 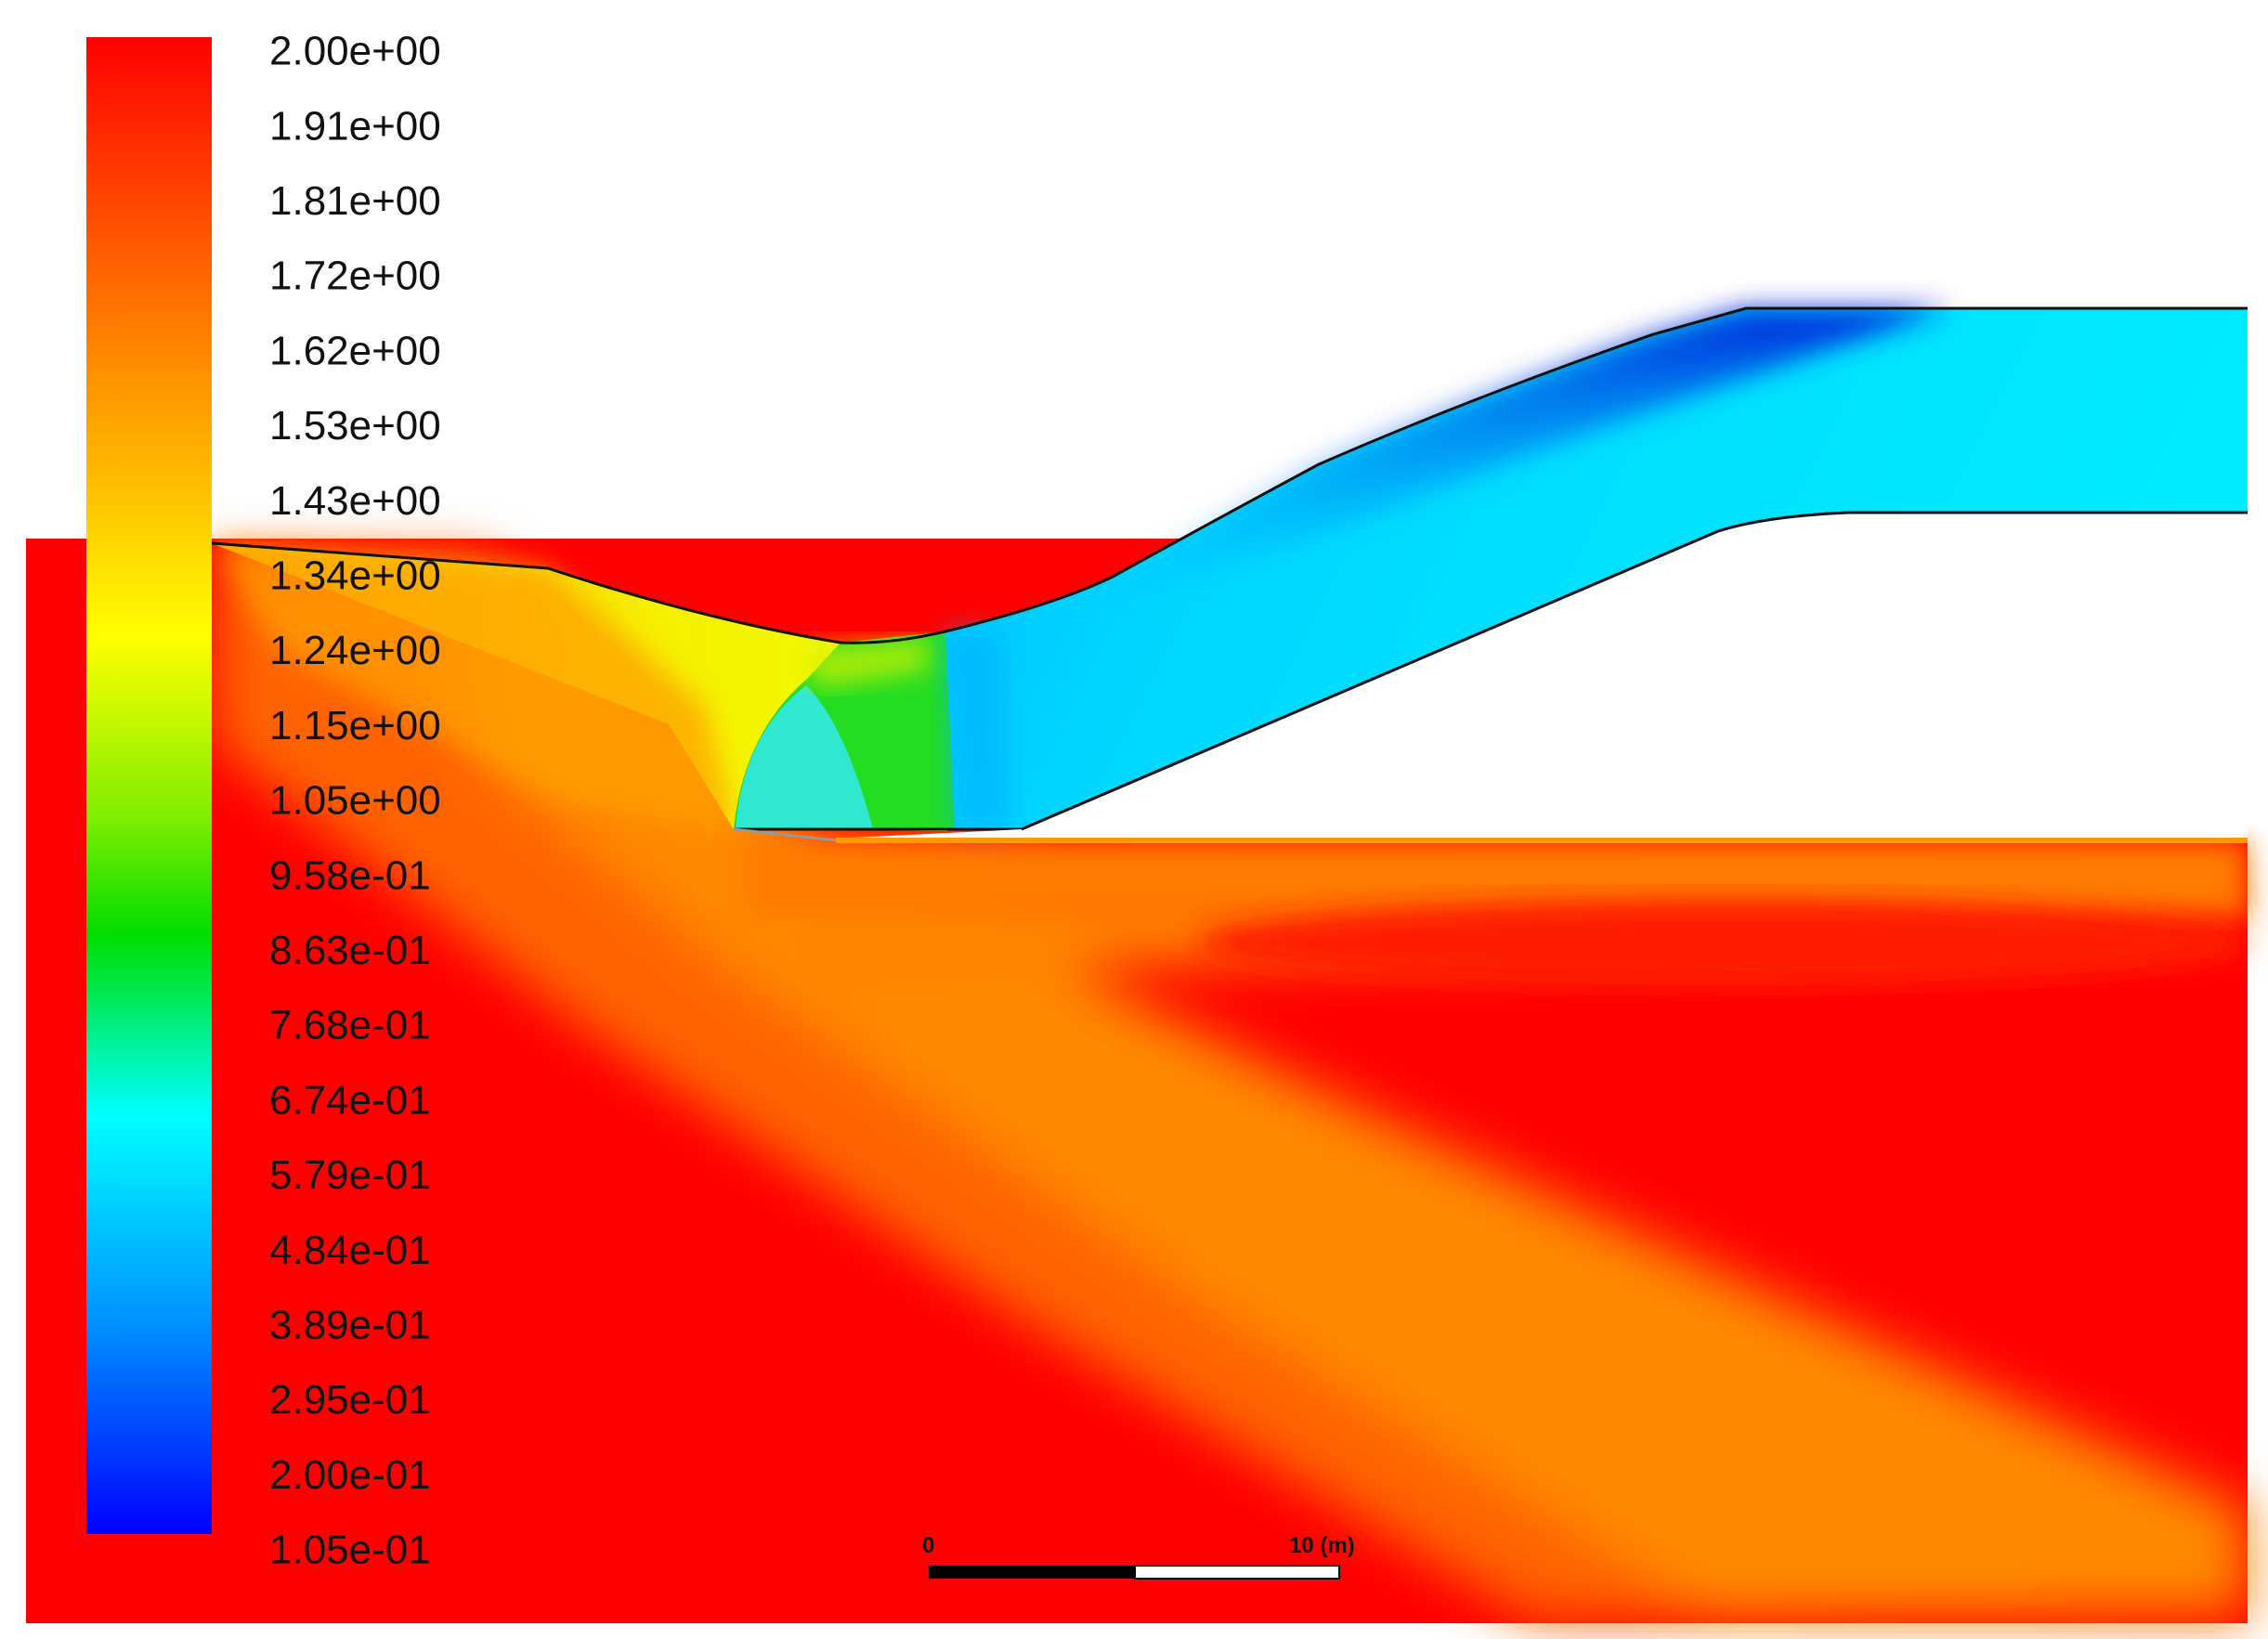 I want to click on scale-bar-end-label: 10 (m), so click(x=1322, y=1545).